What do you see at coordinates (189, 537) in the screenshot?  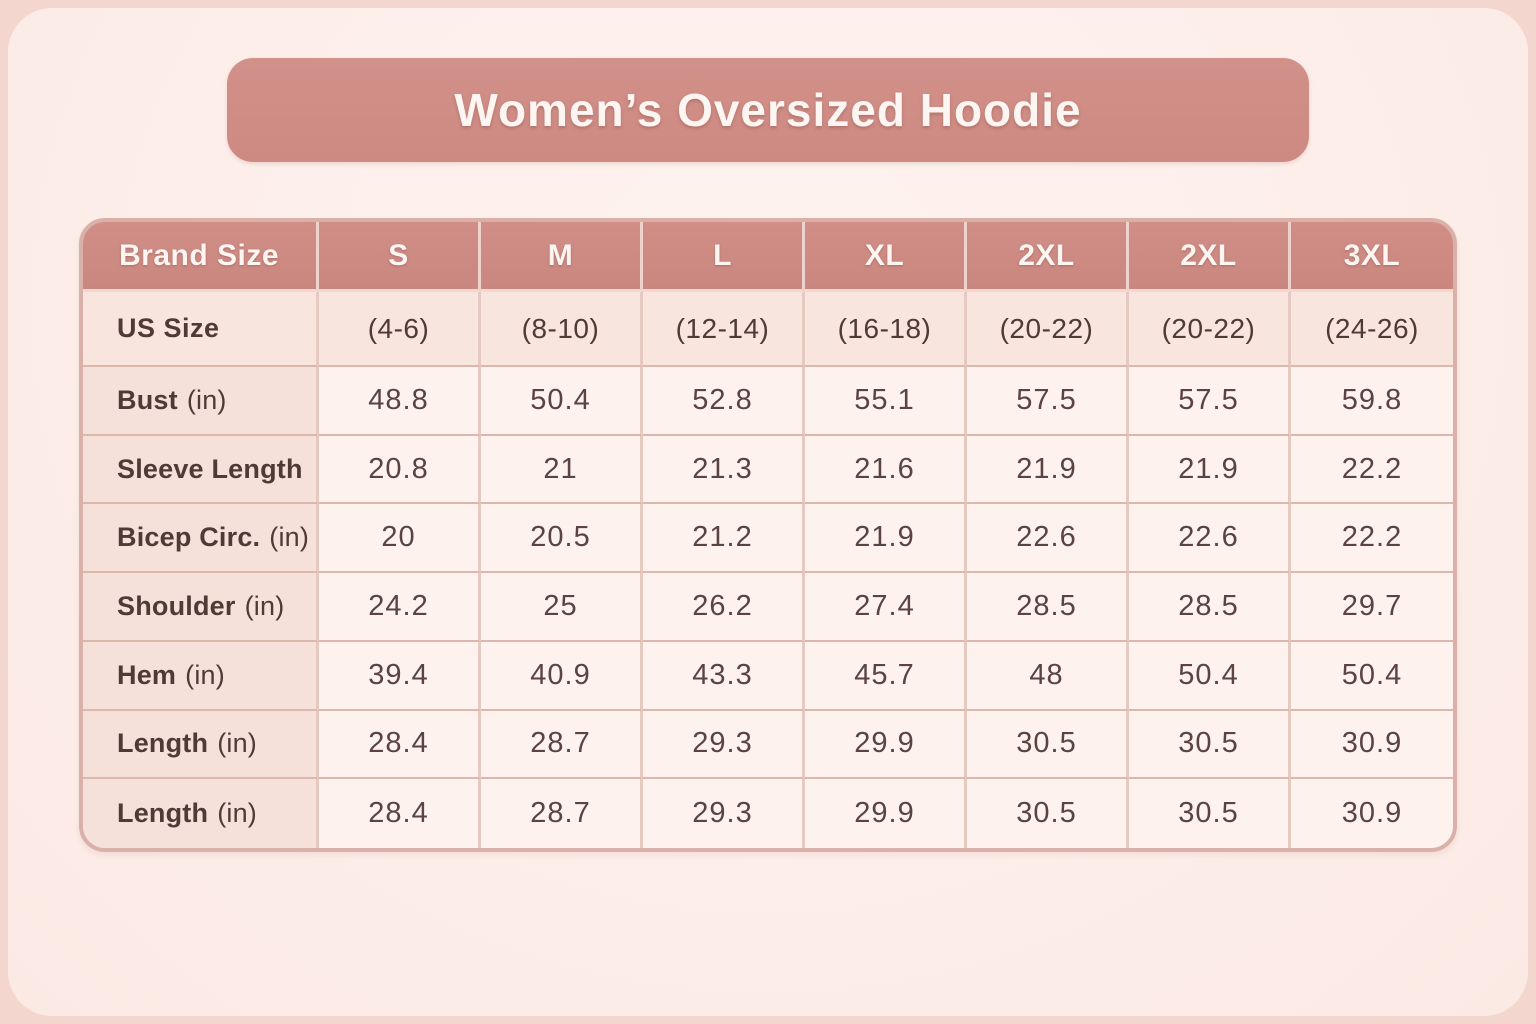 I see `row-label-text: Bicep Circ.` at bounding box center [189, 537].